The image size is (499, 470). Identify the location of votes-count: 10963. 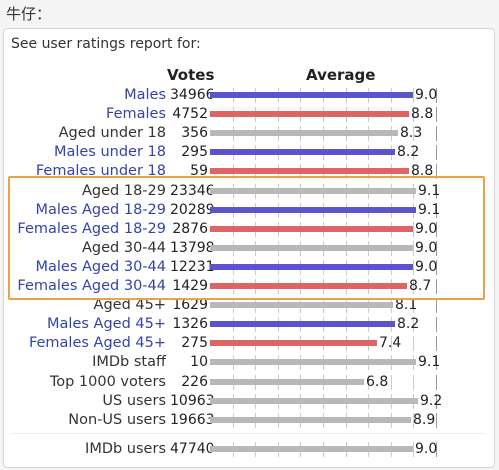
(192, 401).